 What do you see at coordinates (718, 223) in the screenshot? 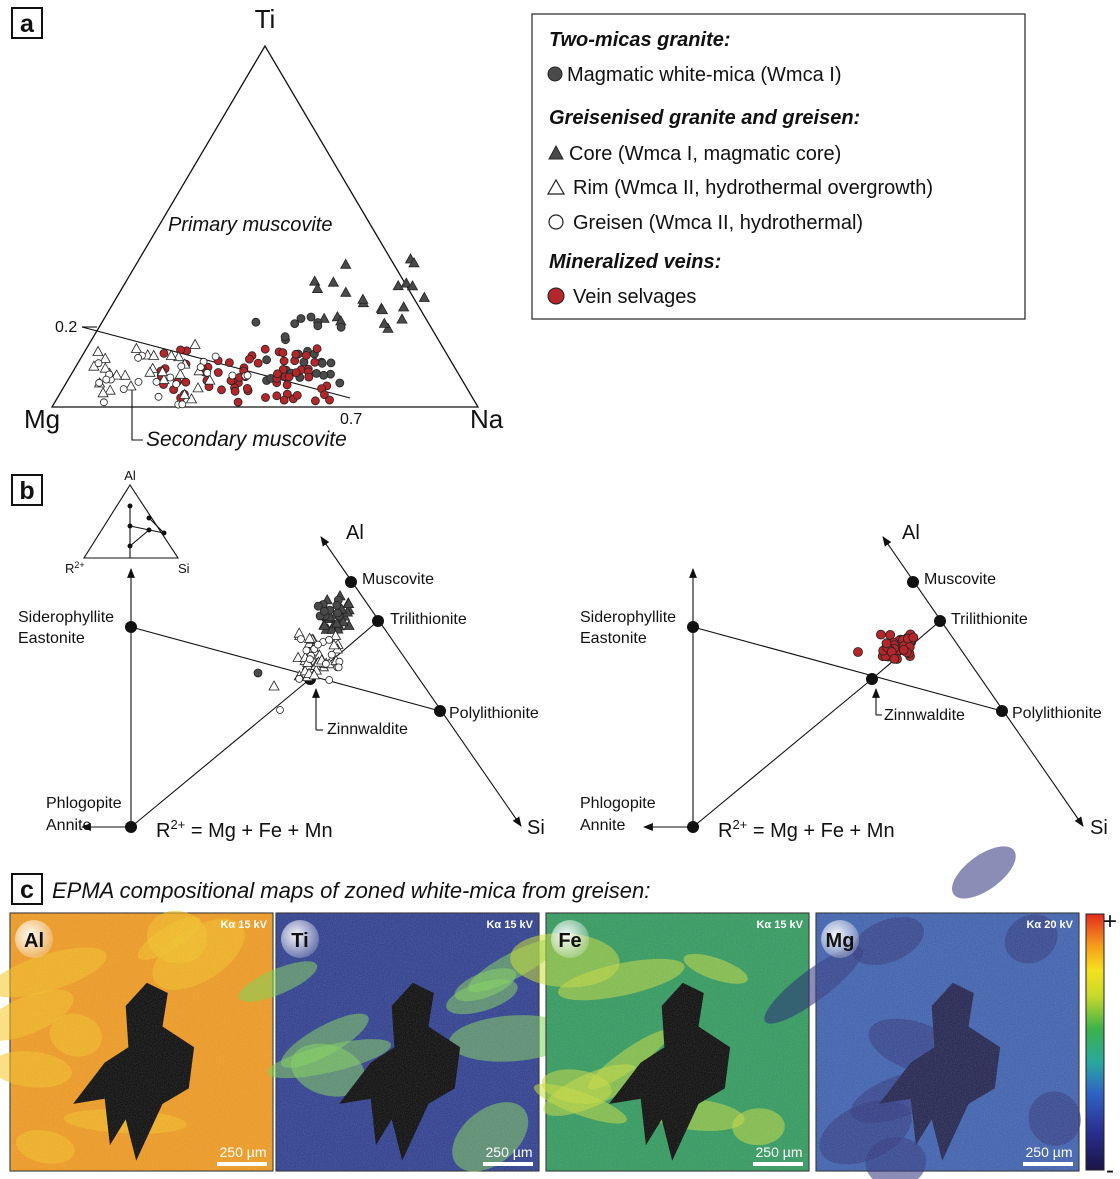
I see `legend-item-greisen: Greisen (Wmca II, hydrothermal)` at bounding box center [718, 223].